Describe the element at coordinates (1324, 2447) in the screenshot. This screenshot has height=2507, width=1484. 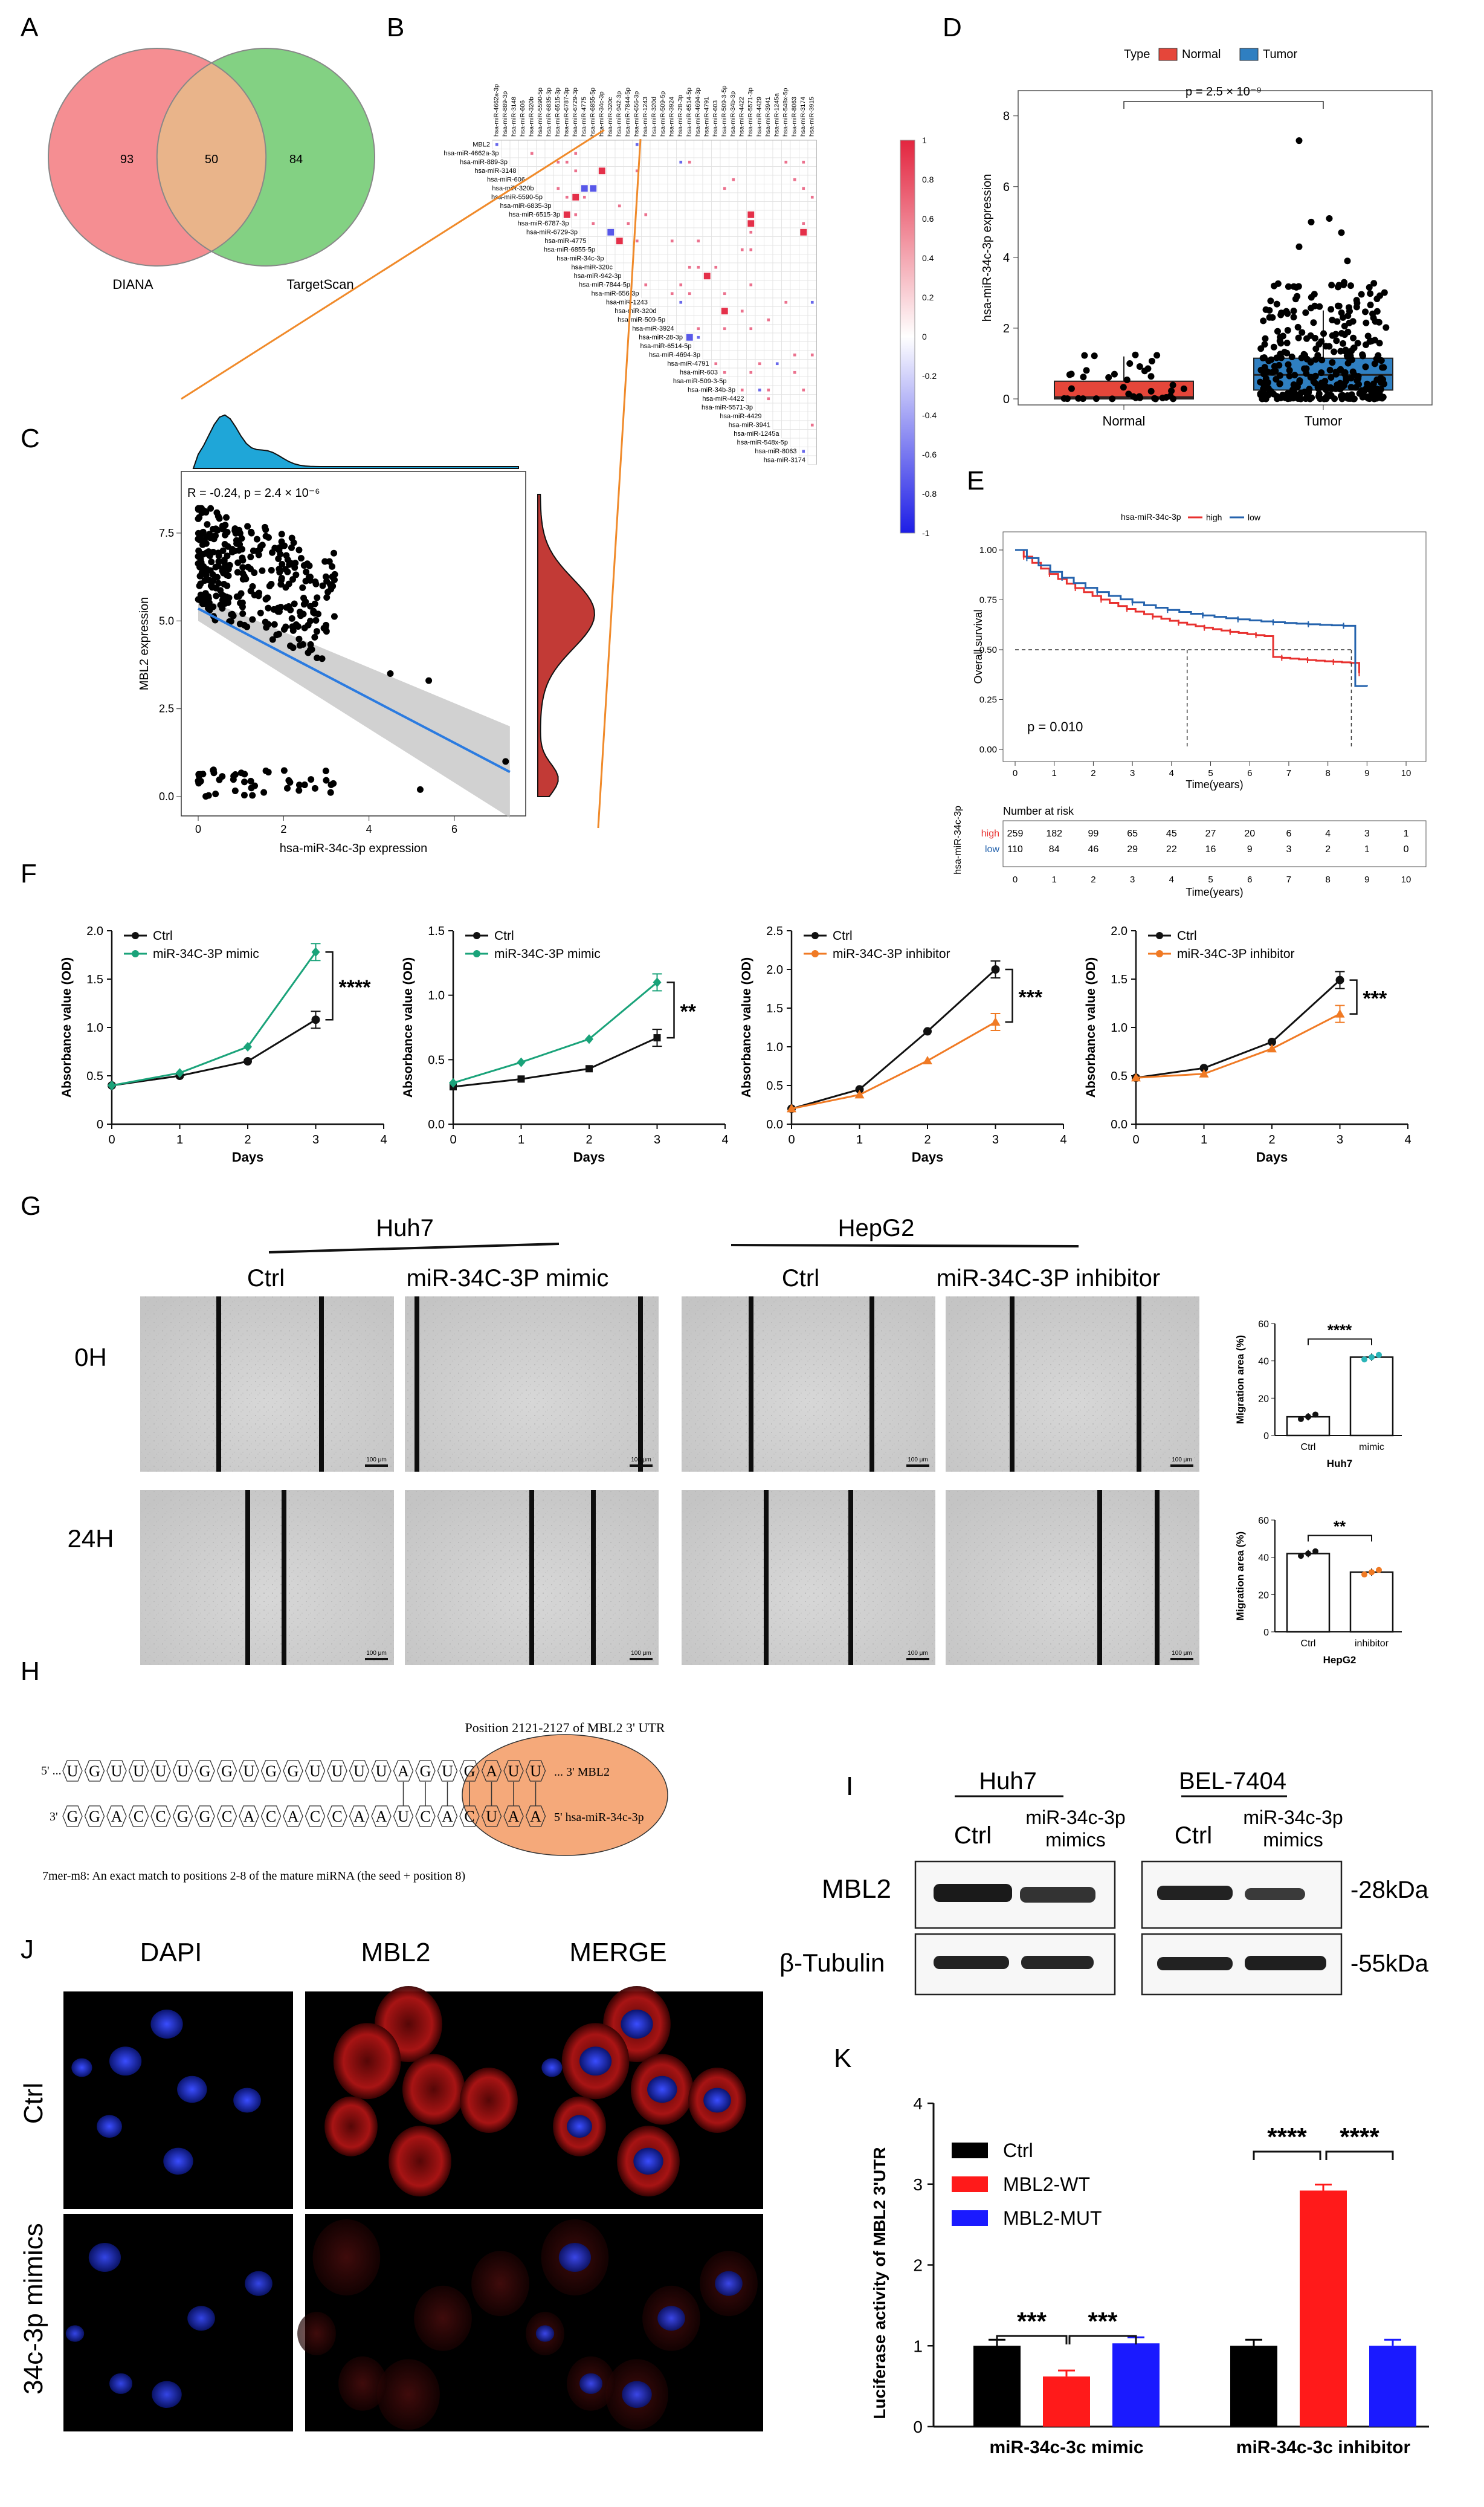
I see `luc-category-label: miR-34c-3c inhibitor` at that location.